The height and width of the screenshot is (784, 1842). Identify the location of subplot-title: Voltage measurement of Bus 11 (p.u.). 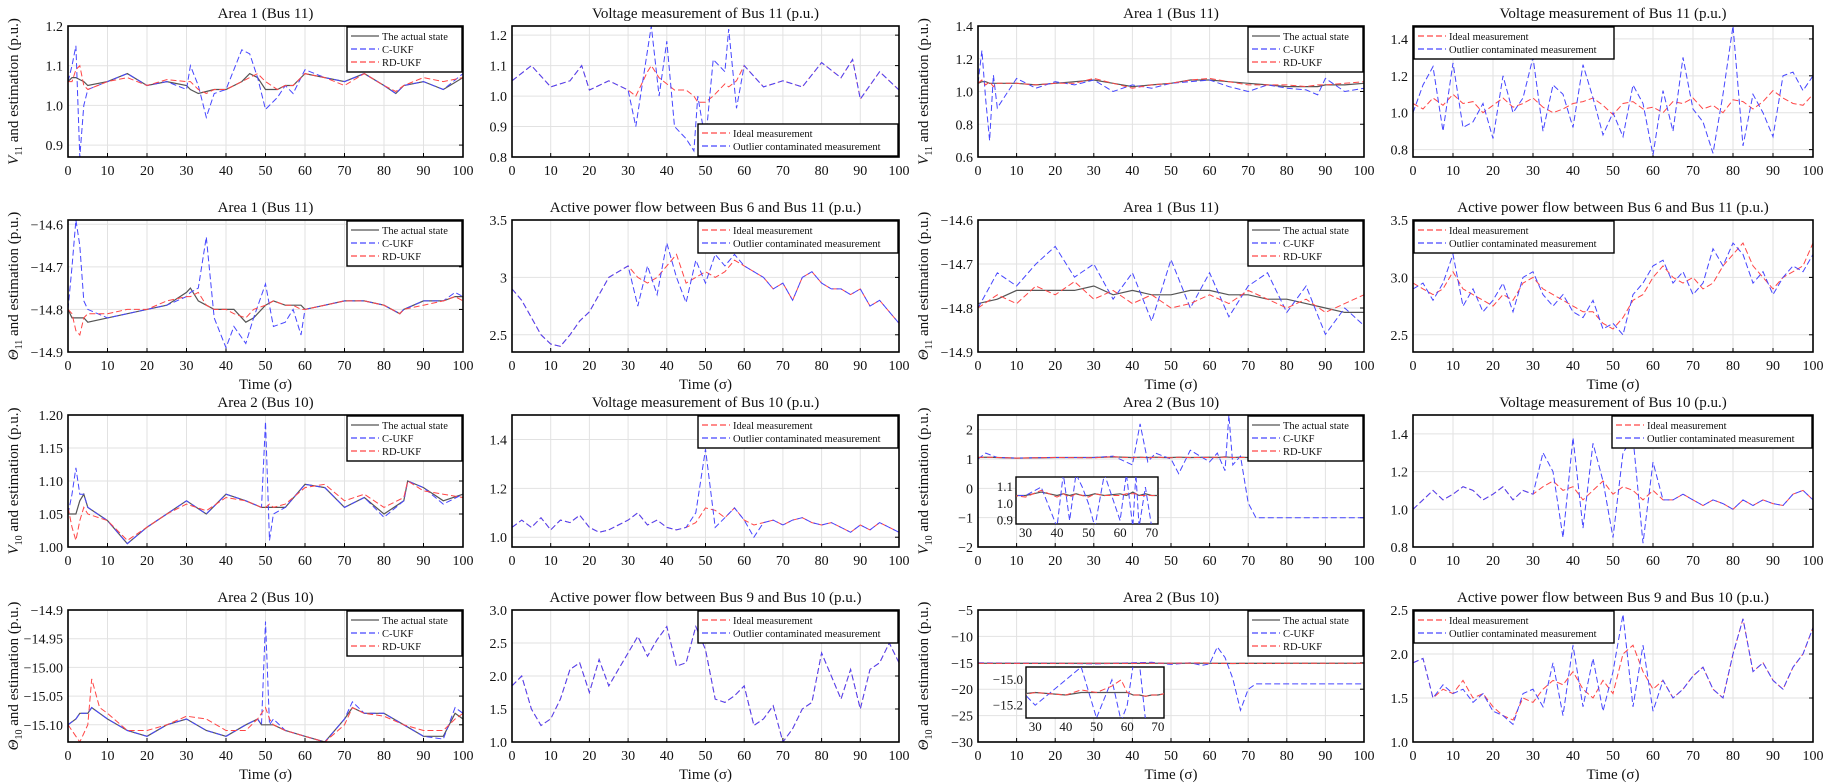
(1612, 14).